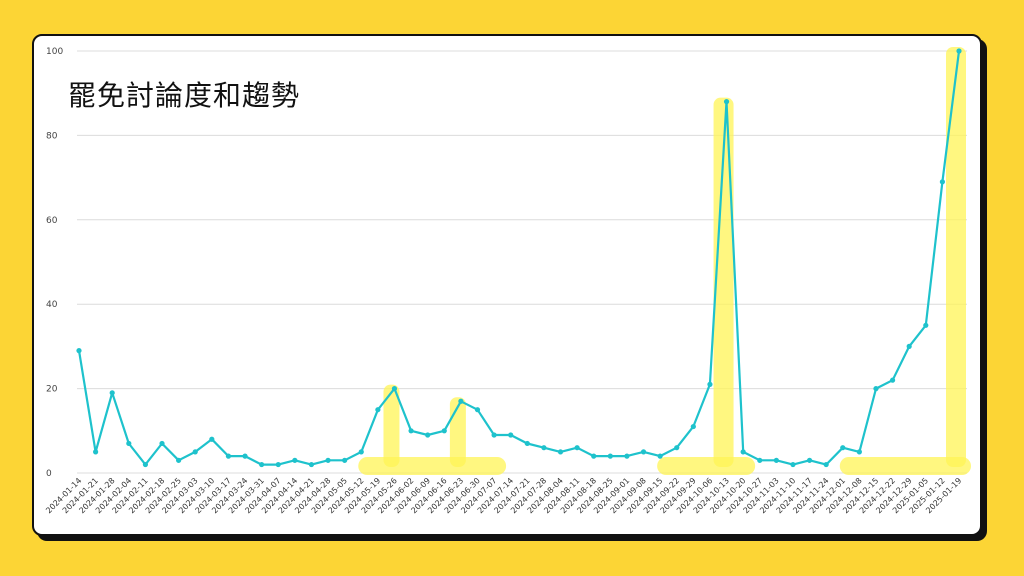  What do you see at coordinates (184, 95) in the screenshot?
I see `chart-title: 罷免討論度和趨勢` at bounding box center [184, 95].